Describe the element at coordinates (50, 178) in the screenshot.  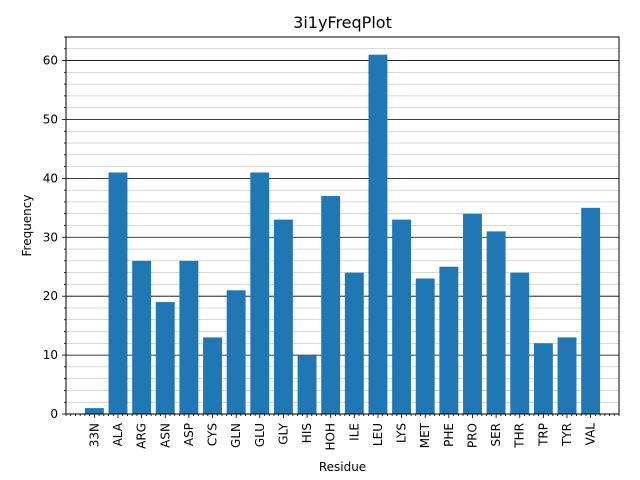
I see `y-tick-label: 40` at that location.